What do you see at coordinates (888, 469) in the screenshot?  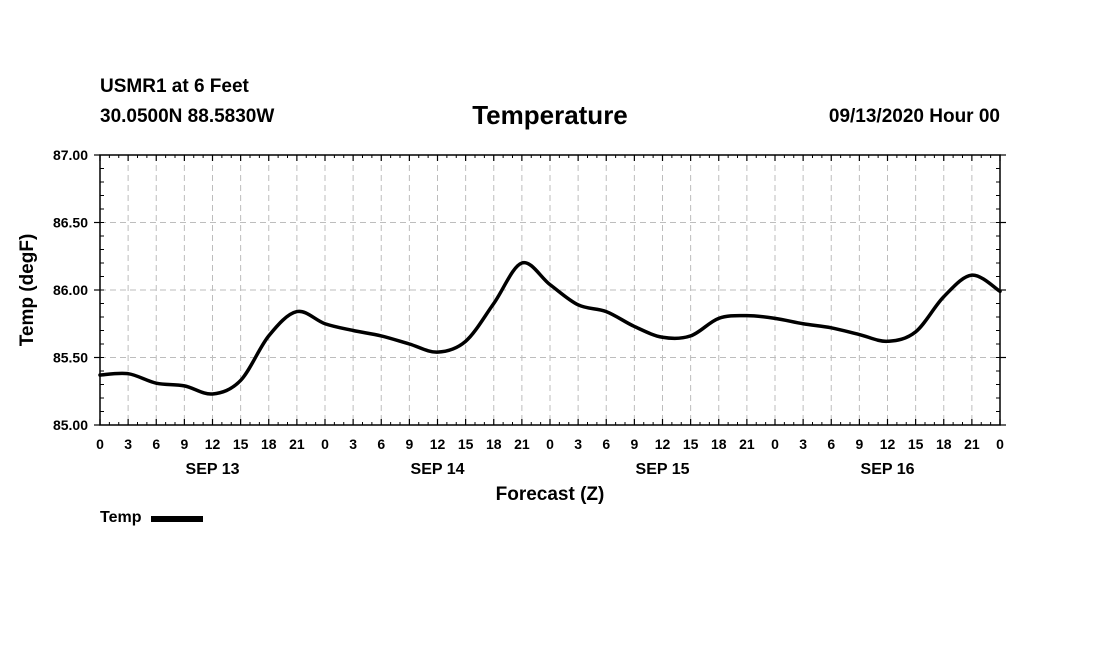 I see `day-label: SEP 16` at bounding box center [888, 469].